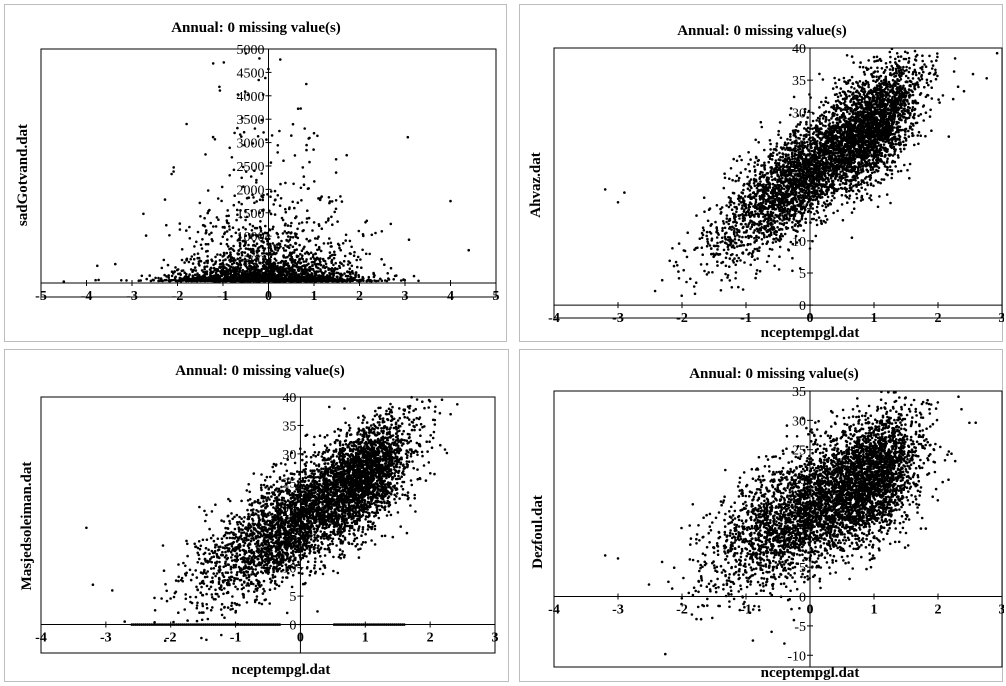 The height and width of the screenshot is (686, 1006). Describe the element at coordinates (254, 261) in the screenshot. I see `y-tick-label: 500` at that location.